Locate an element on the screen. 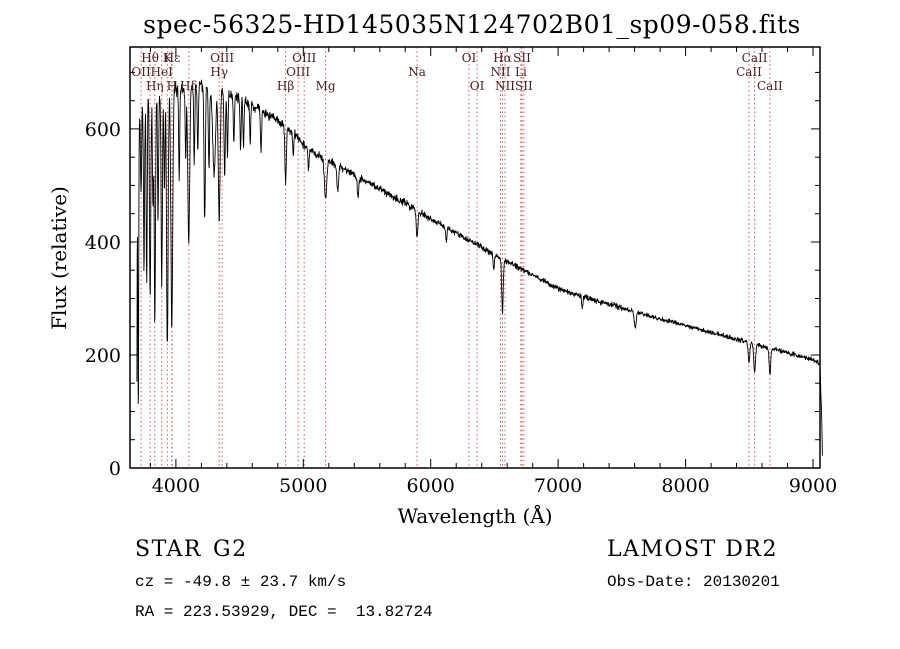 The image size is (900, 649). spectral-line-label: Hγ is located at coordinates (219, 72).